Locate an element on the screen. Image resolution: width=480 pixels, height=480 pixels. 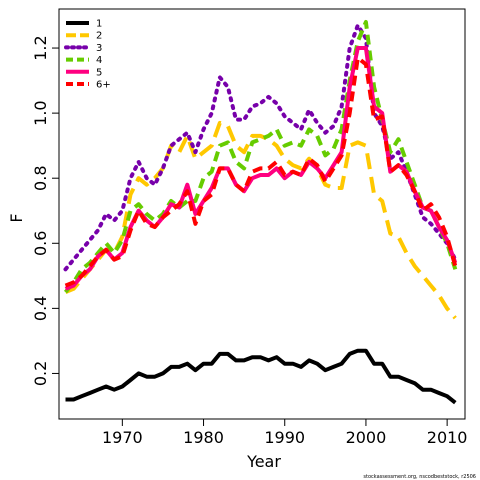
x-tick-label-2000: 2000 is located at coordinates (366, 437).